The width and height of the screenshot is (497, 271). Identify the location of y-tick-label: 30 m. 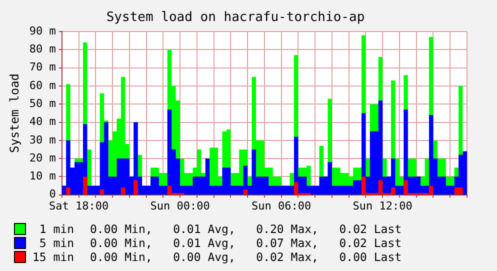
(42, 139).